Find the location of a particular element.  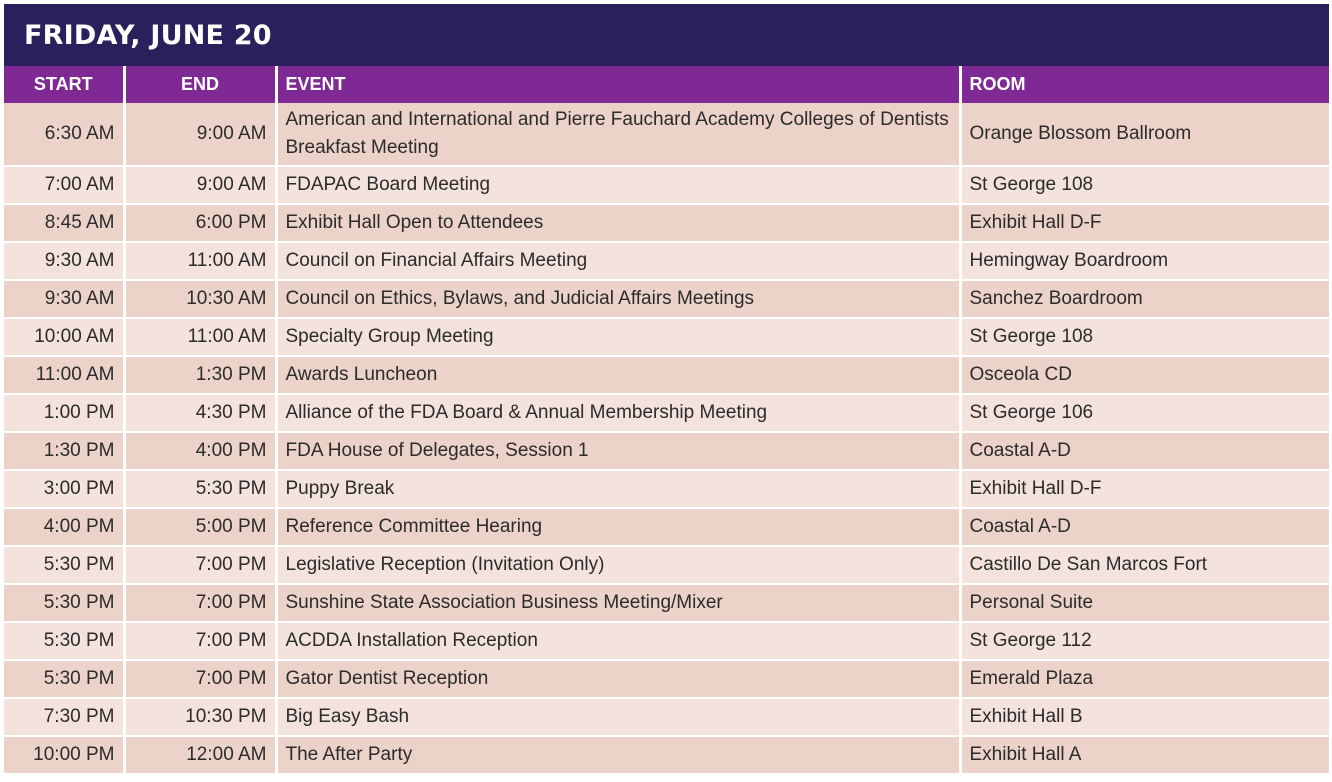

cell-end: 5:30 PM is located at coordinates (201, 489).